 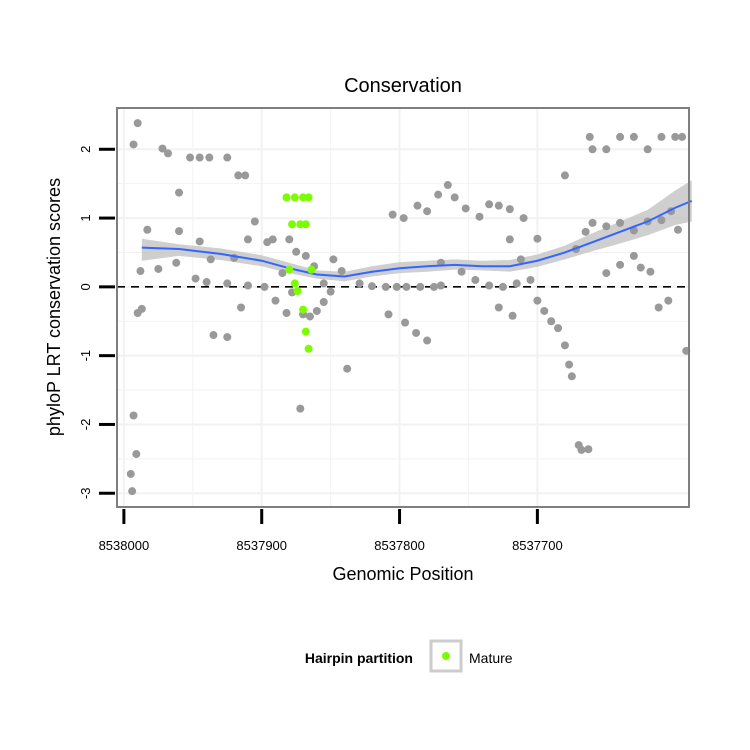 What do you see at coordinates (54, 307) in the screenshot?
I see `y-axis-label: phyloP LRT conservation scores` at bounding box center [54, 307].